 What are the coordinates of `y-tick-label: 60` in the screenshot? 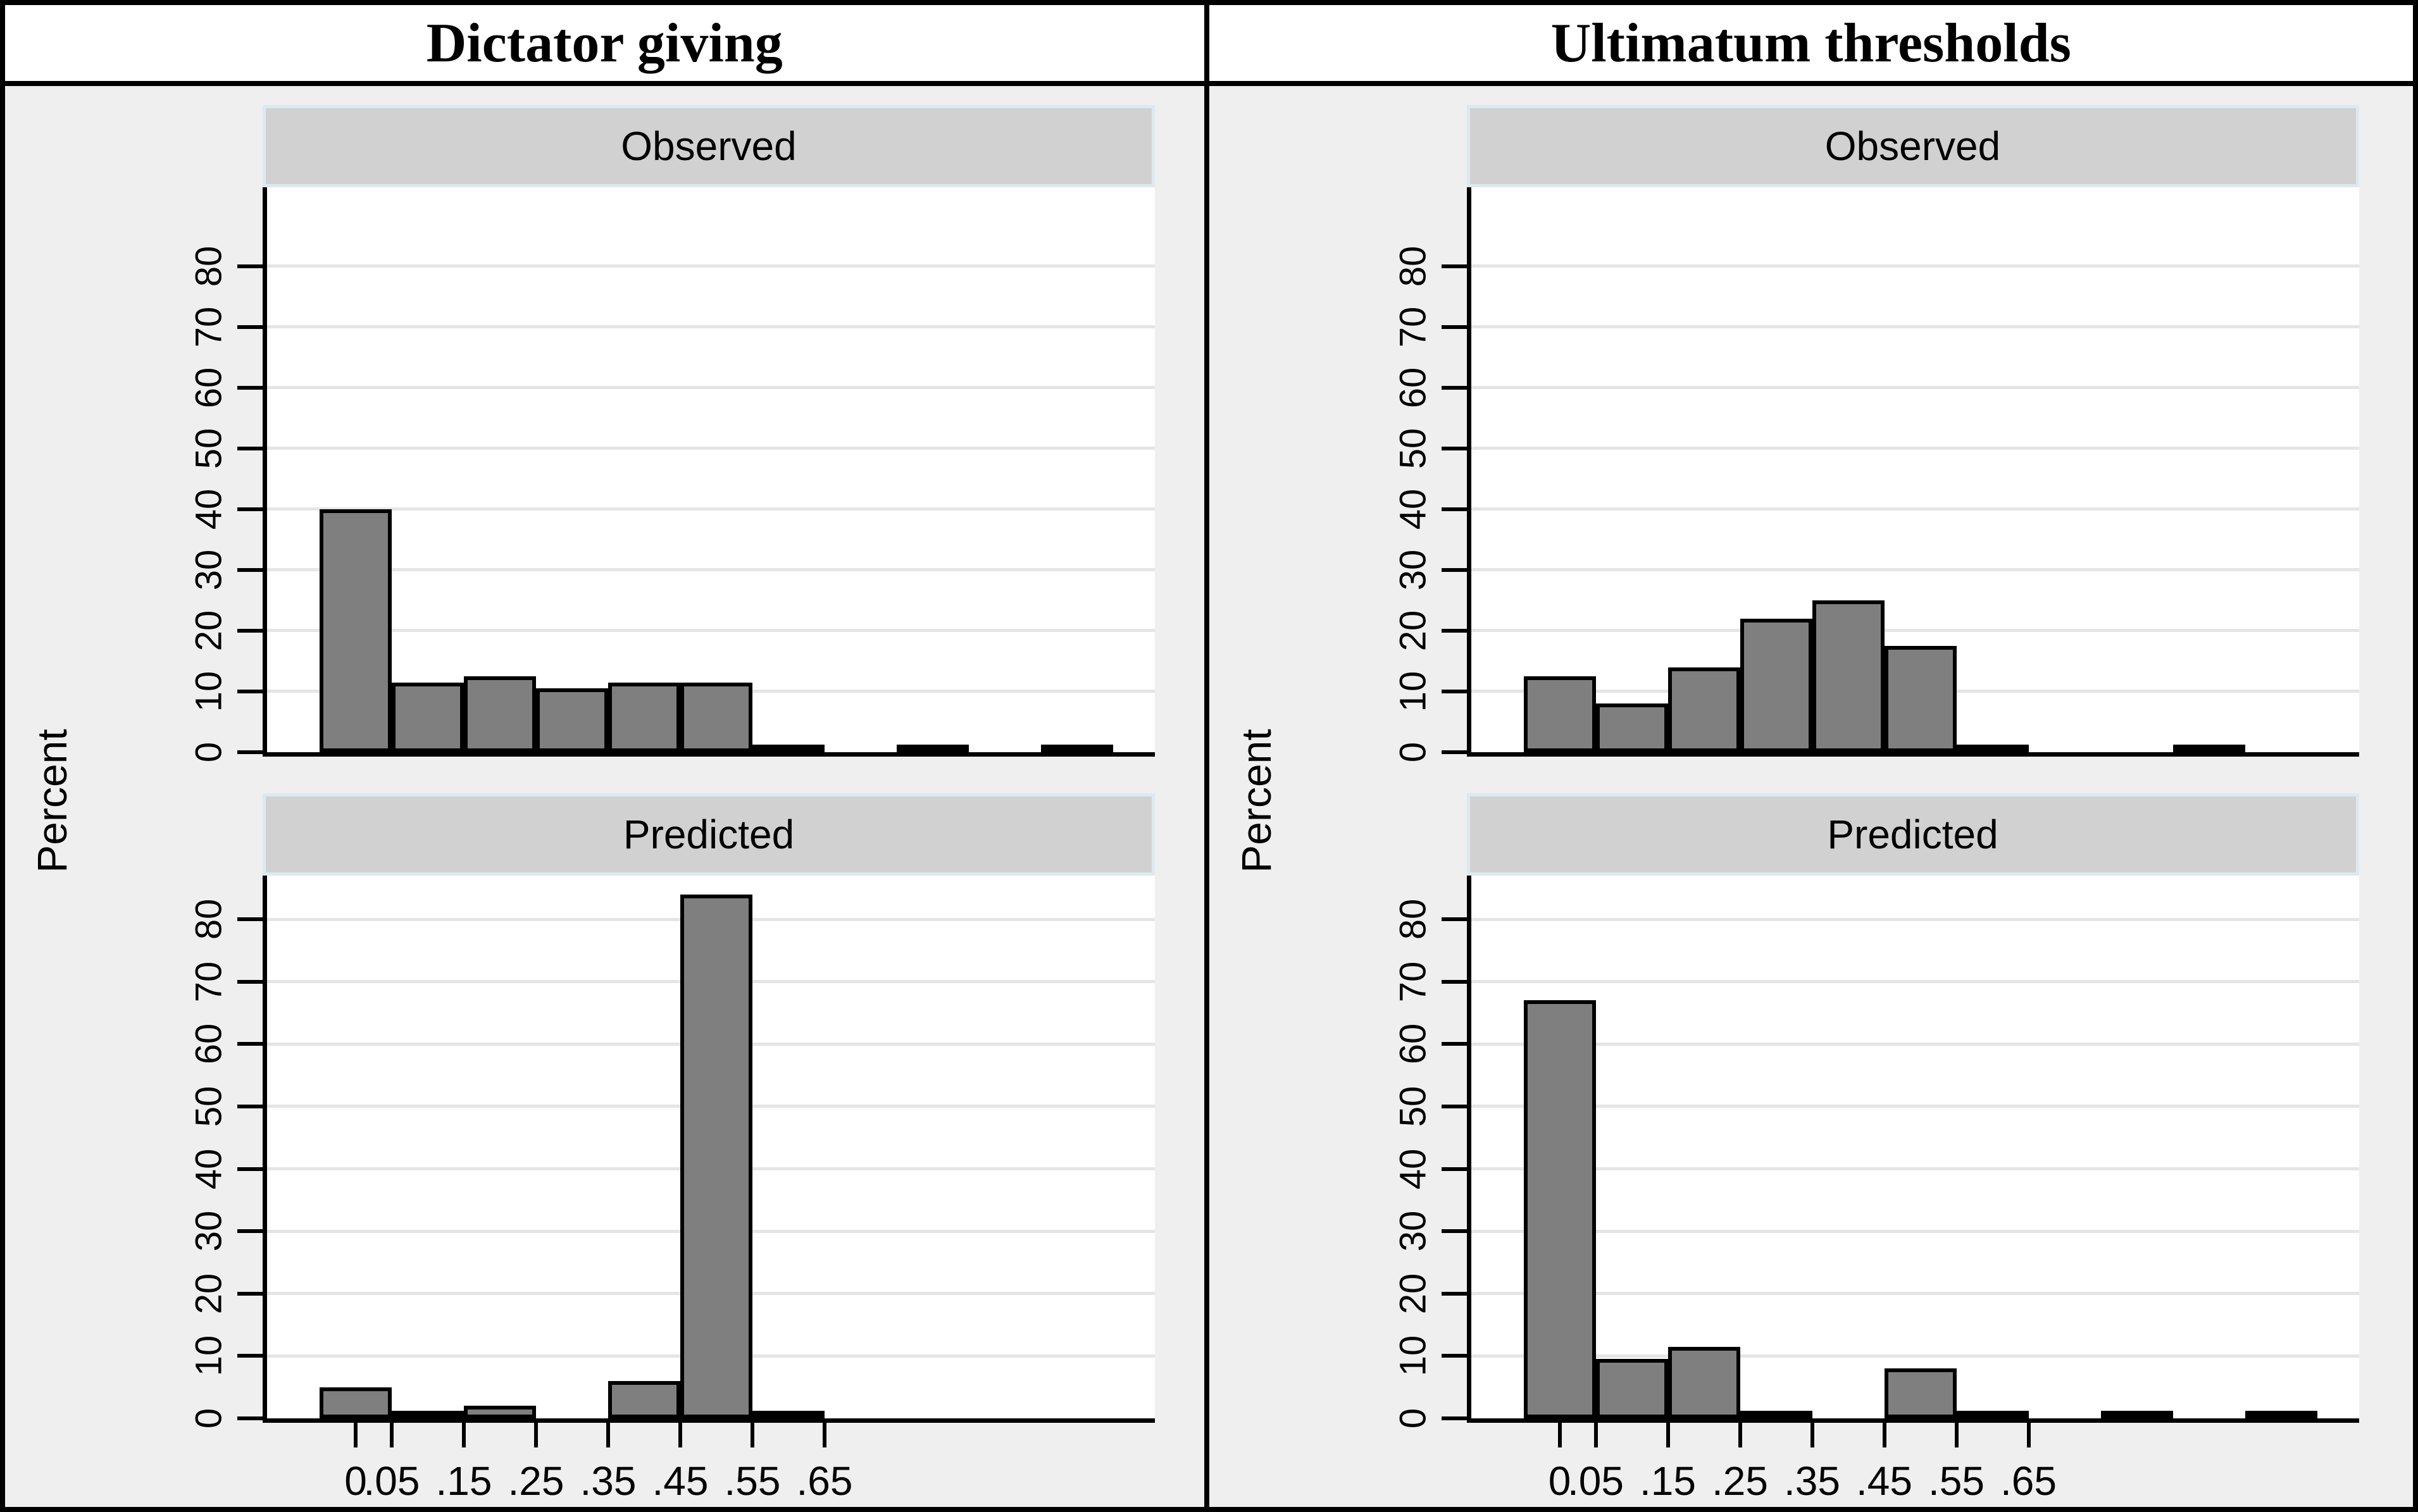 It's located at (1412, 1044).